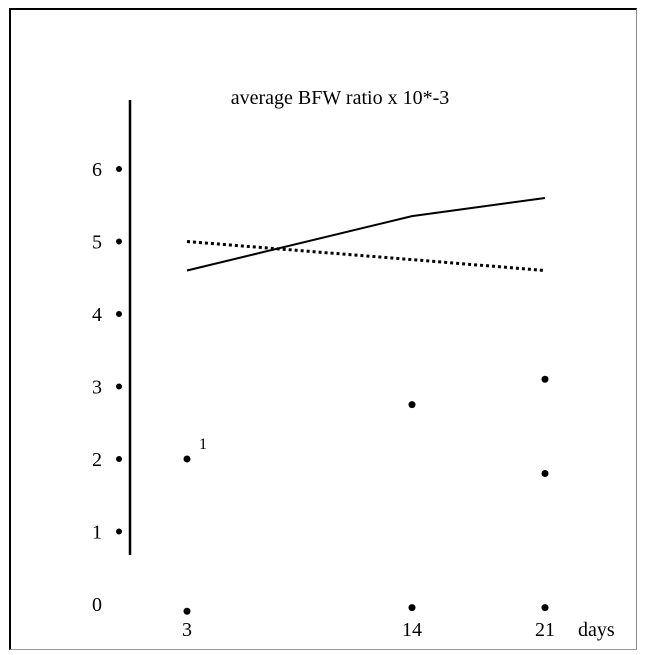  What do you see at coordinates (97, 170) in the screenshot?
I see `y-tick-label-6: 6` at bounding box center [97, 170].